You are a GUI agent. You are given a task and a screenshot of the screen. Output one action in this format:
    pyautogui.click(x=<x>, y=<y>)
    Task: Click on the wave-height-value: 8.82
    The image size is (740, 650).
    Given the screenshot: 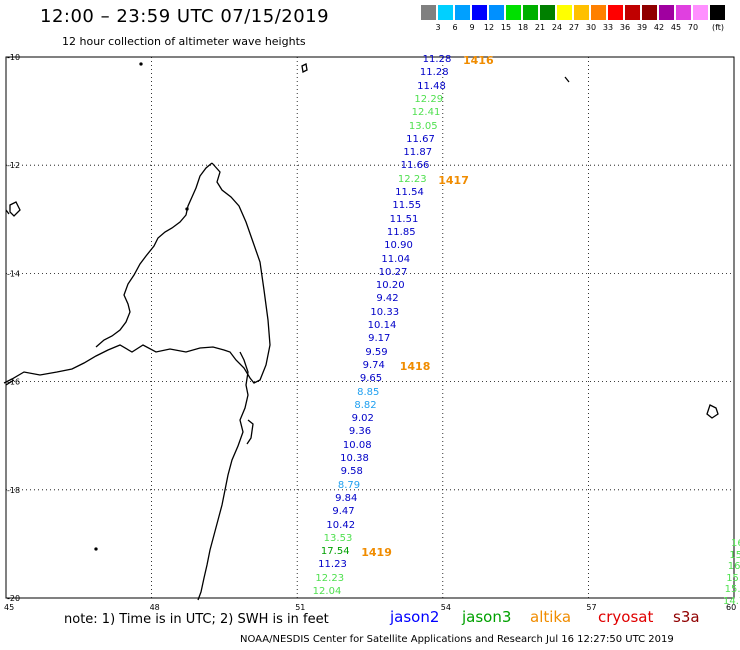 What is the action you would take?
    pyautogui.click(x=365, y=405)
    